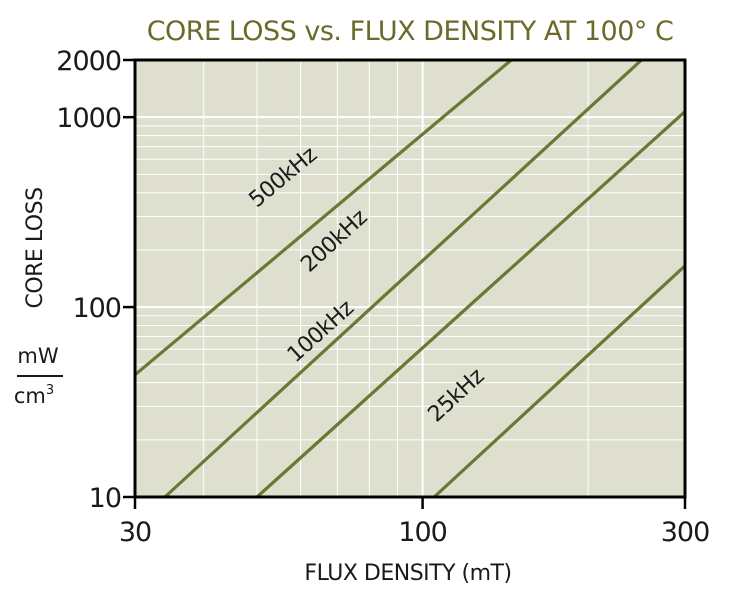 The height and width of the screenshot is (601, 733). What do you see at coordinates (88, 118) in the screenshot?
I see `y-tick-label: 1000` at bounding box center [88, 118].